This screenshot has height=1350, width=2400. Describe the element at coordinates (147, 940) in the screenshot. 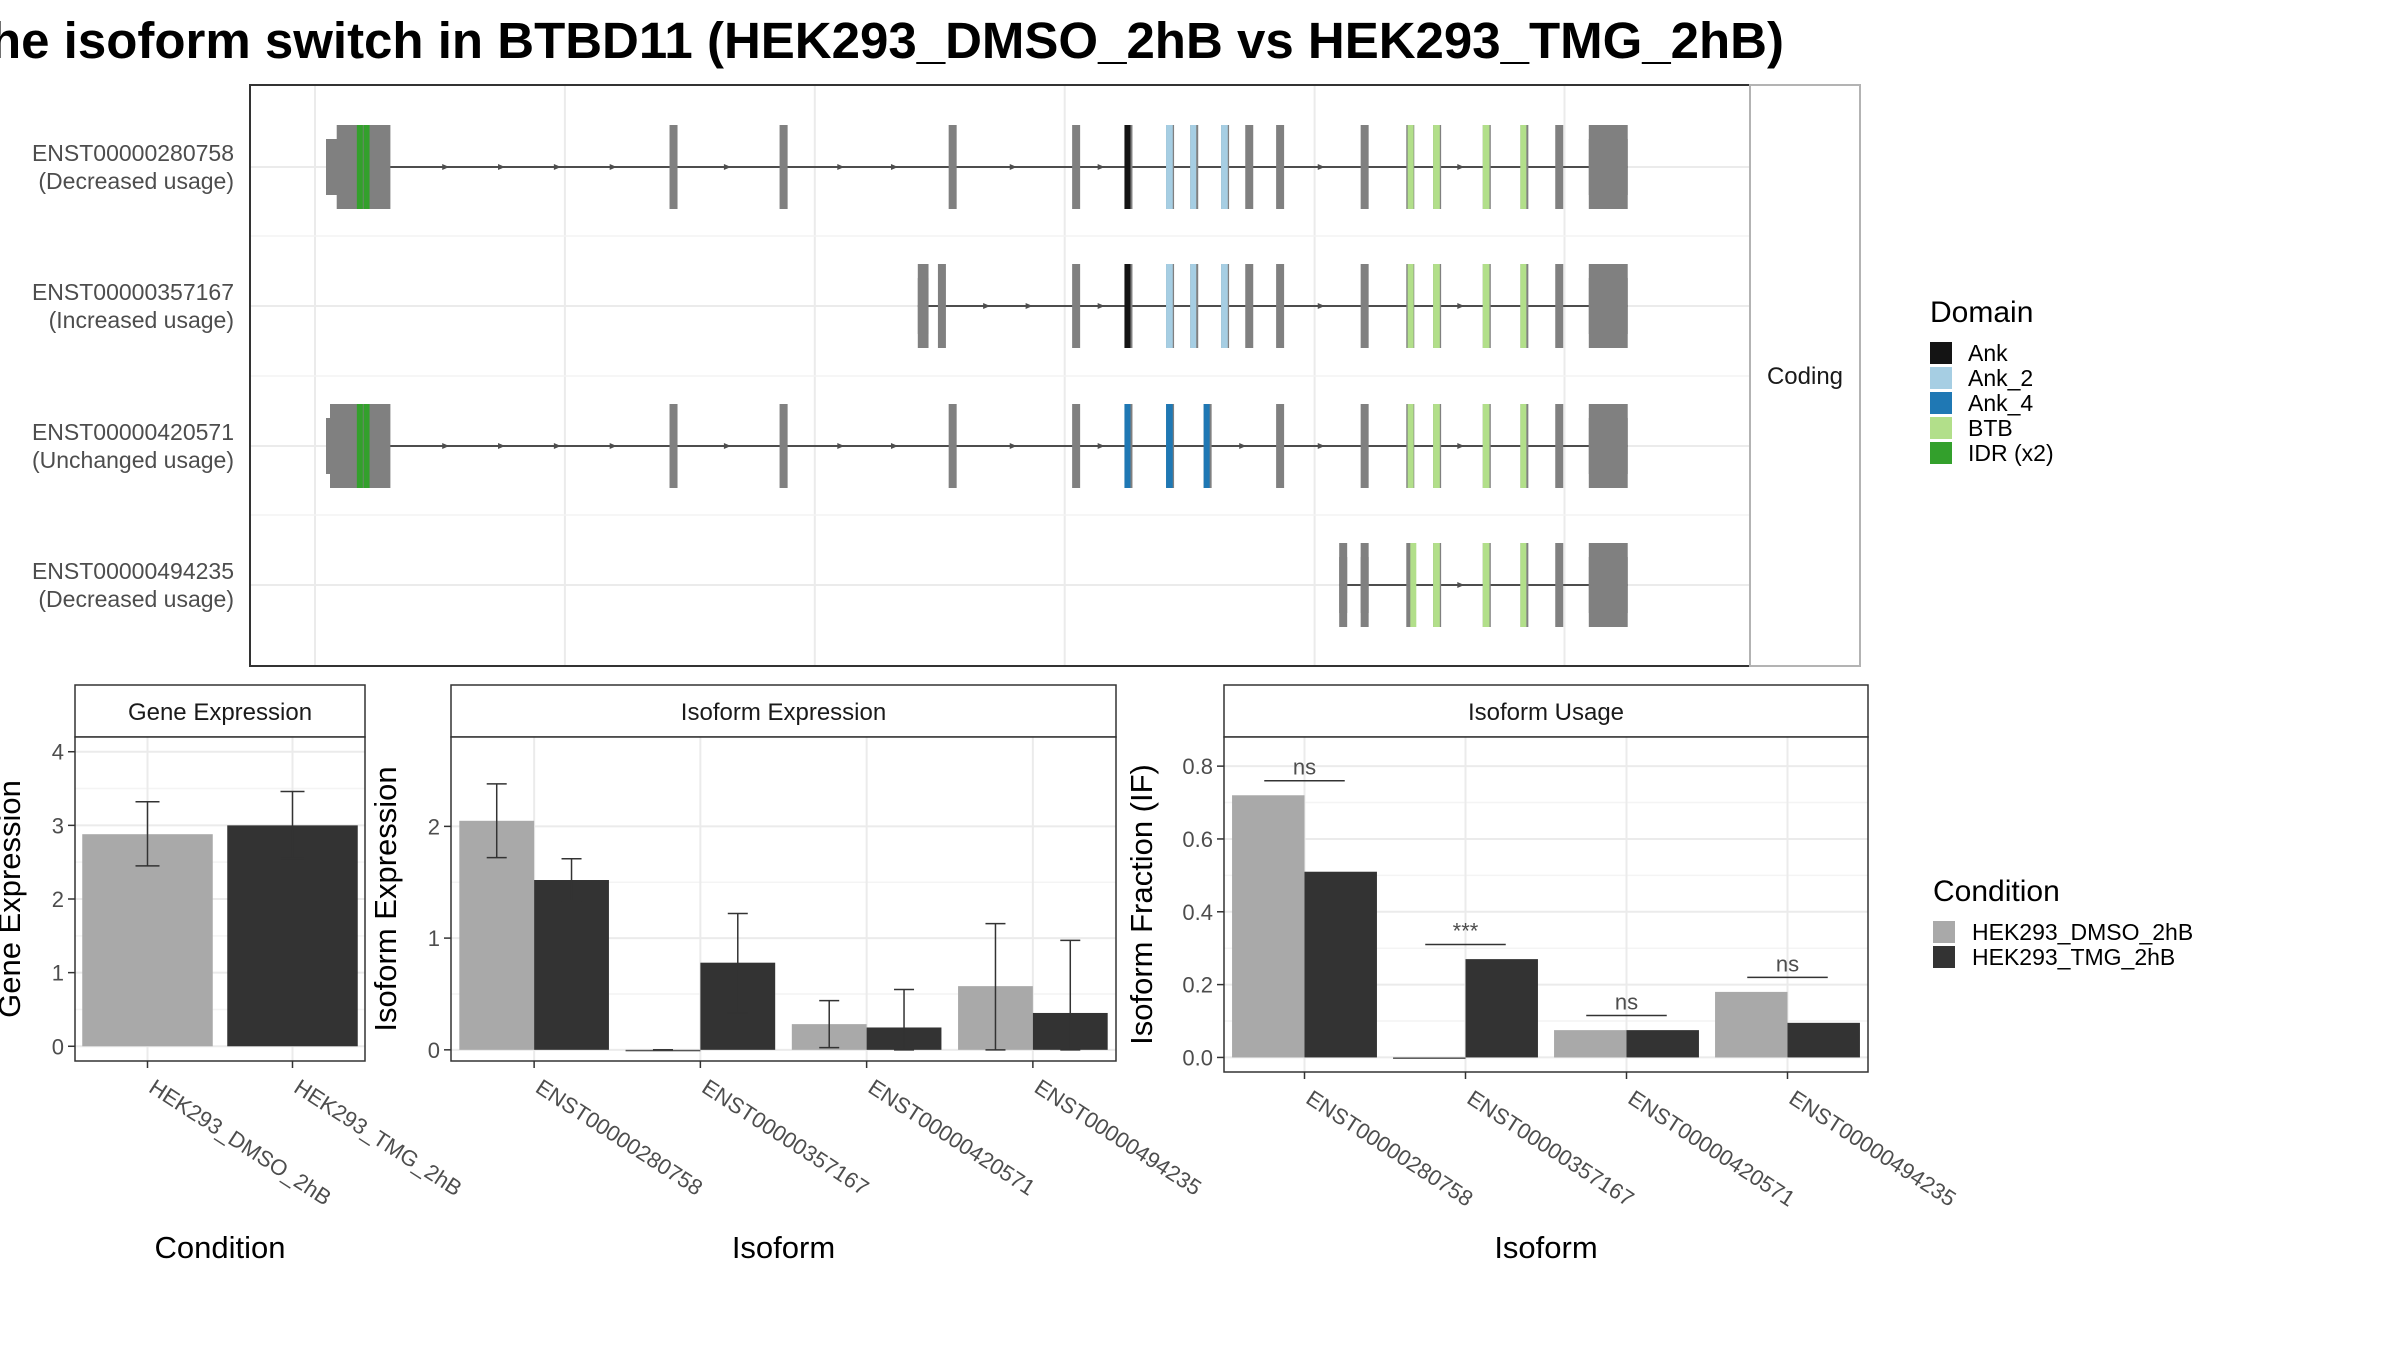

I see `bar-HEK293_DMSO_2hB` at that location.